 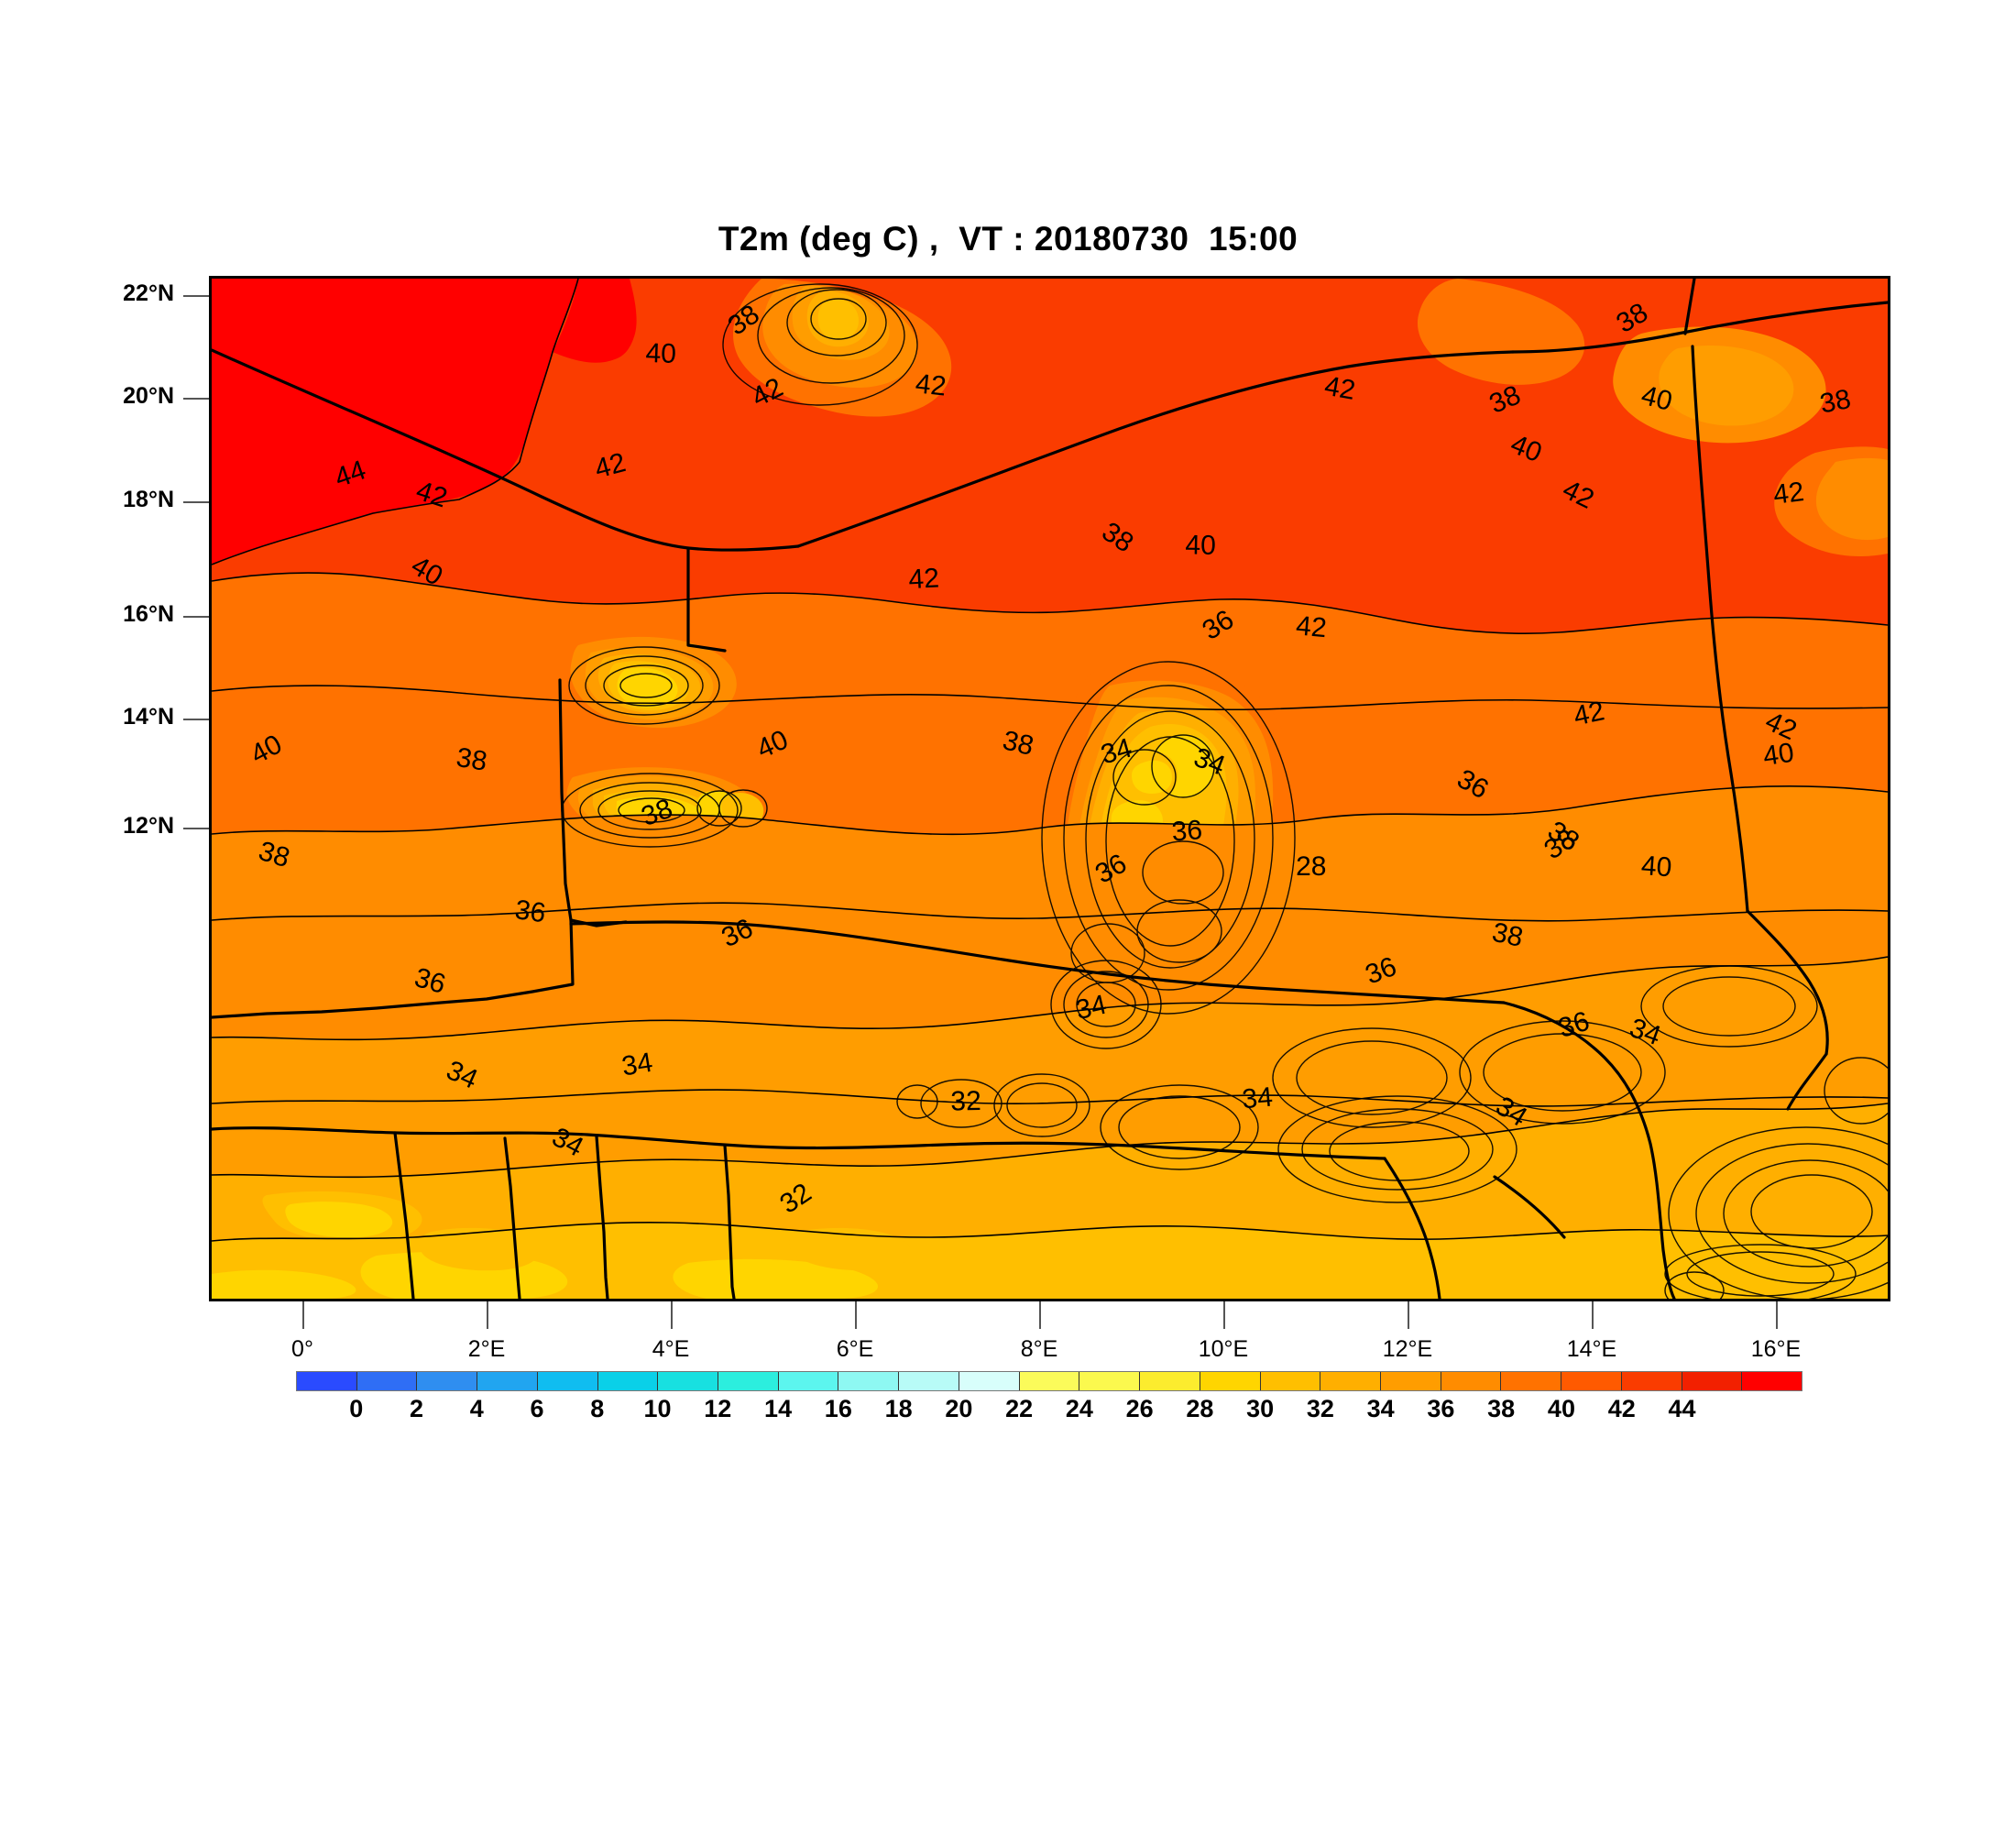 I want to click on colorbar-tick-label: 20, so click(x=959, y=1408).